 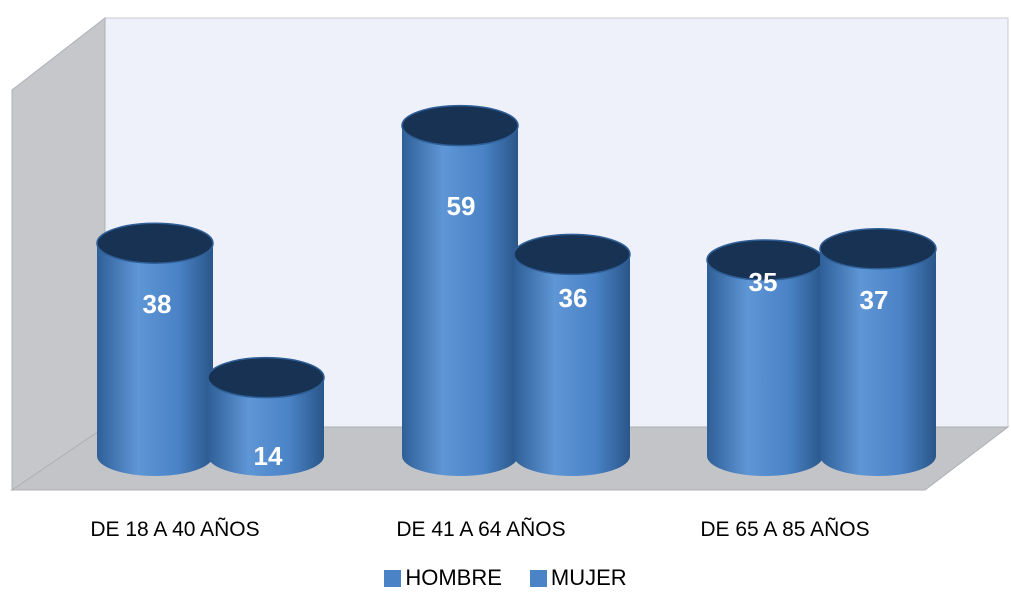 I want to click on legend-label: HOMBRE, so click(x=453, y=577).